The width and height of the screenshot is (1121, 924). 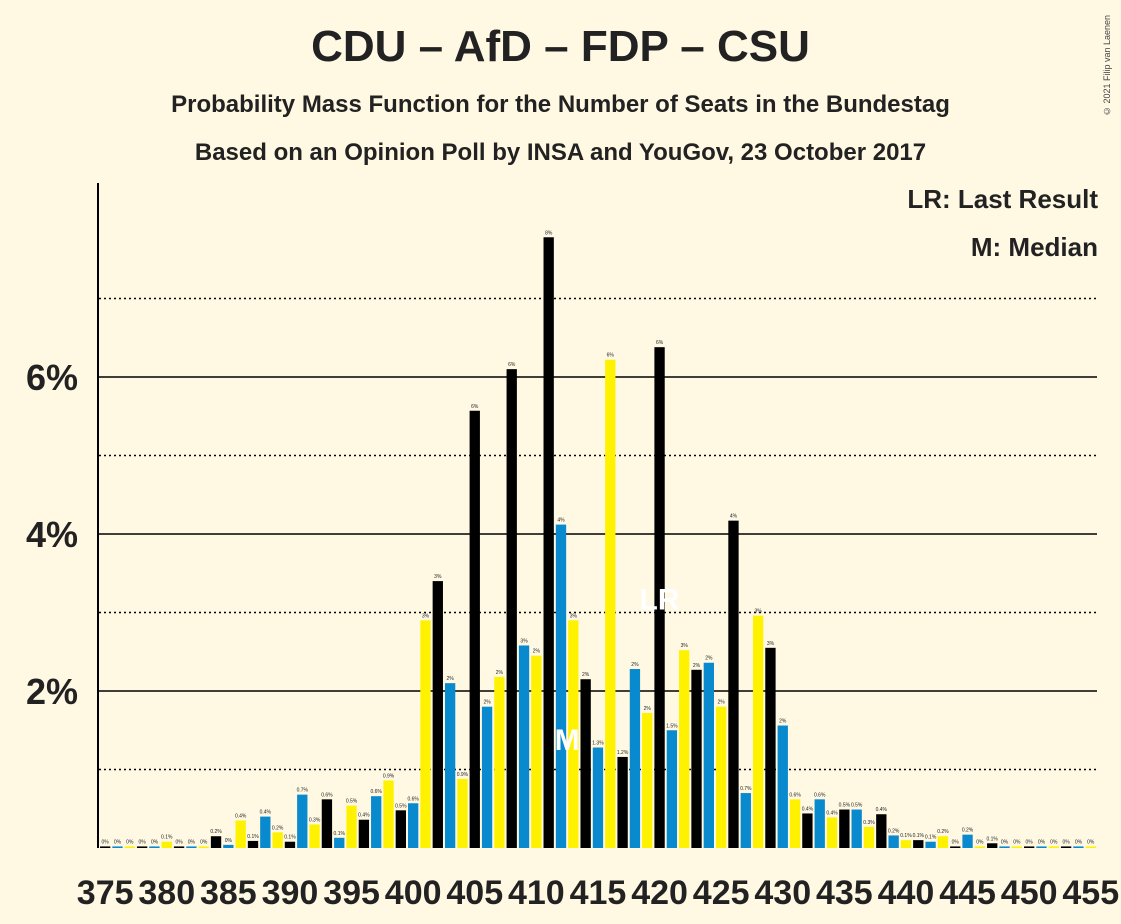 What do you see at coordinates (660, 343) in the screenshot?
I see `data-label-420: 6%` at bounding box center [660, 343].